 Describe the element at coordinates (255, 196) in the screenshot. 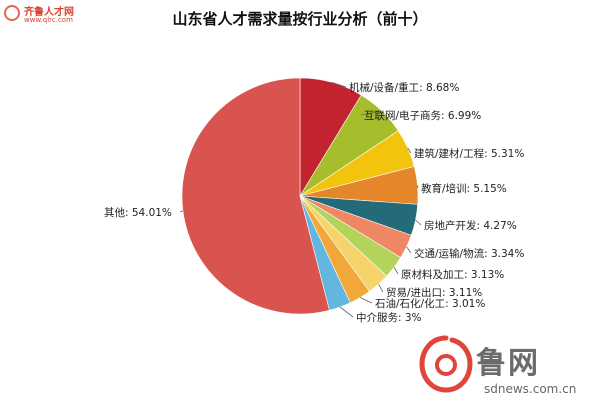

I see `pie-slice` at that location.